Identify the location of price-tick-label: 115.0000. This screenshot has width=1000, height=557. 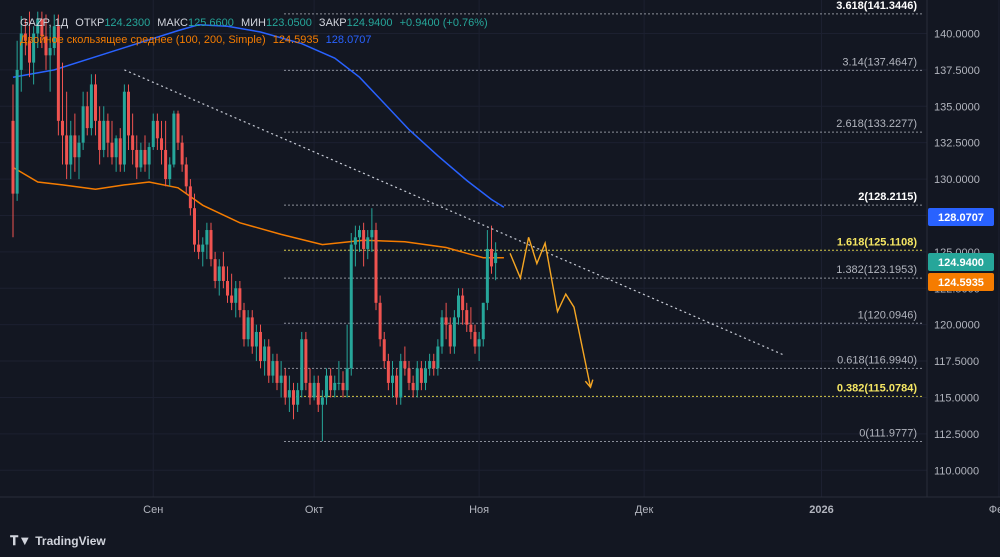
(956, 398).